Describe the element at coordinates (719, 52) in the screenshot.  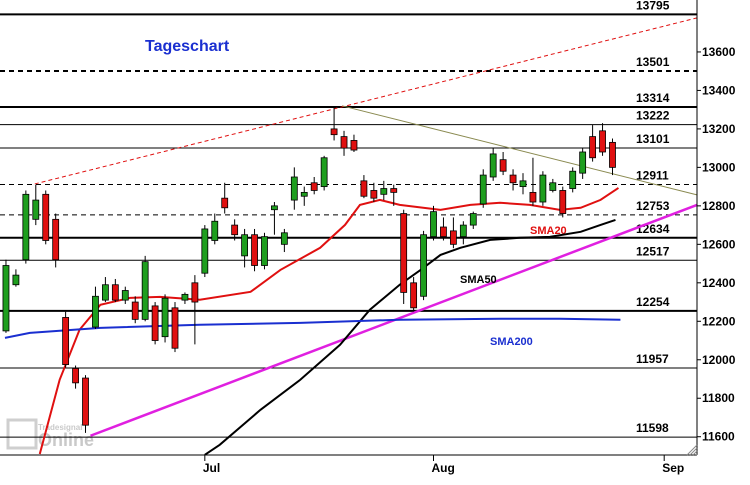
I see `y-tick-label: 13600` at that location.